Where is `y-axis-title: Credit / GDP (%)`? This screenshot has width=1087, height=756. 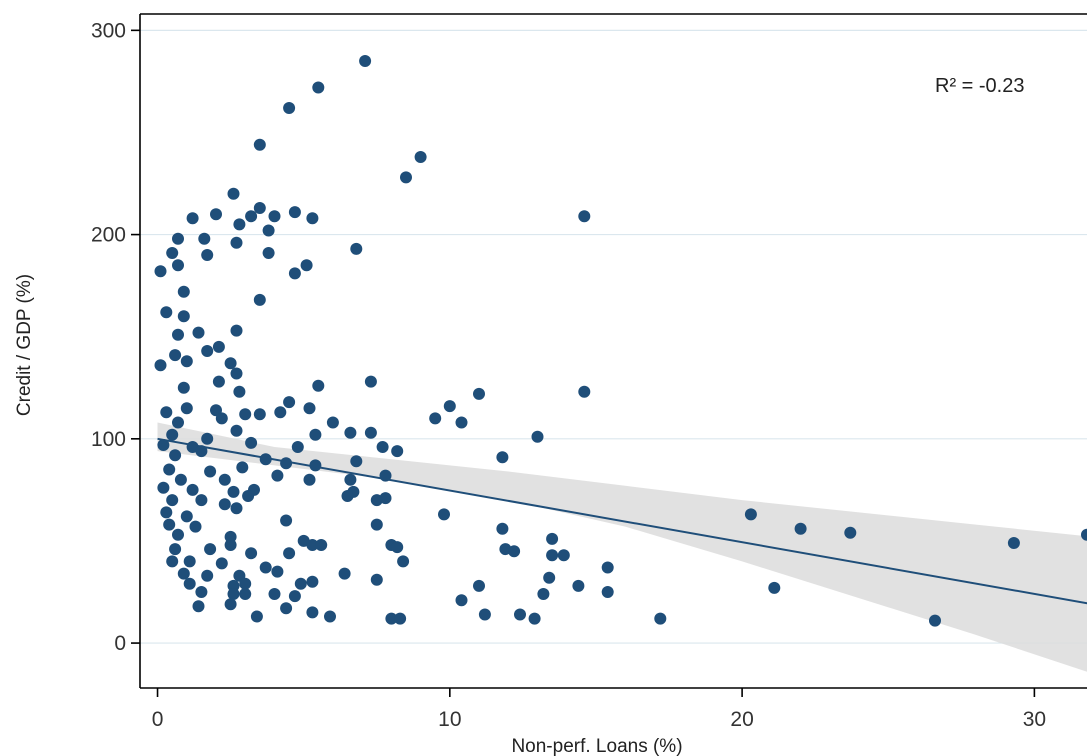
y-axis-title: Credit / GDP (%) is located at coordinates (24, 345).